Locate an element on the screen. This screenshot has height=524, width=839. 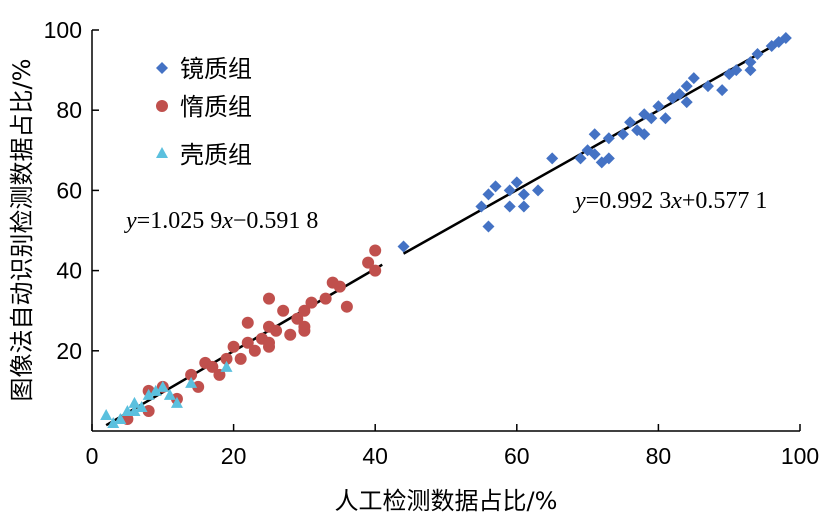
y-tick-label: 60 is located at coordinates (69, 190).